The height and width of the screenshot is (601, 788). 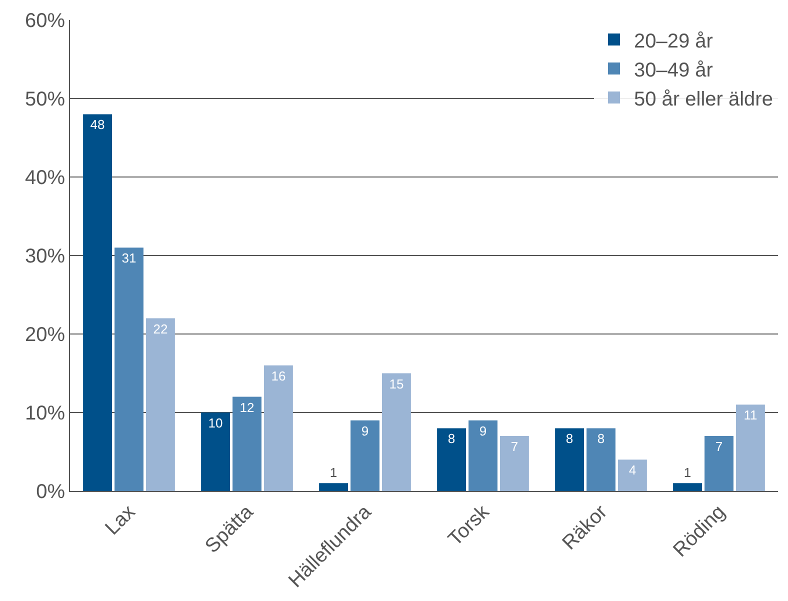 I want to click on legend-label: 30–49 år, so click(x=674, y=70).